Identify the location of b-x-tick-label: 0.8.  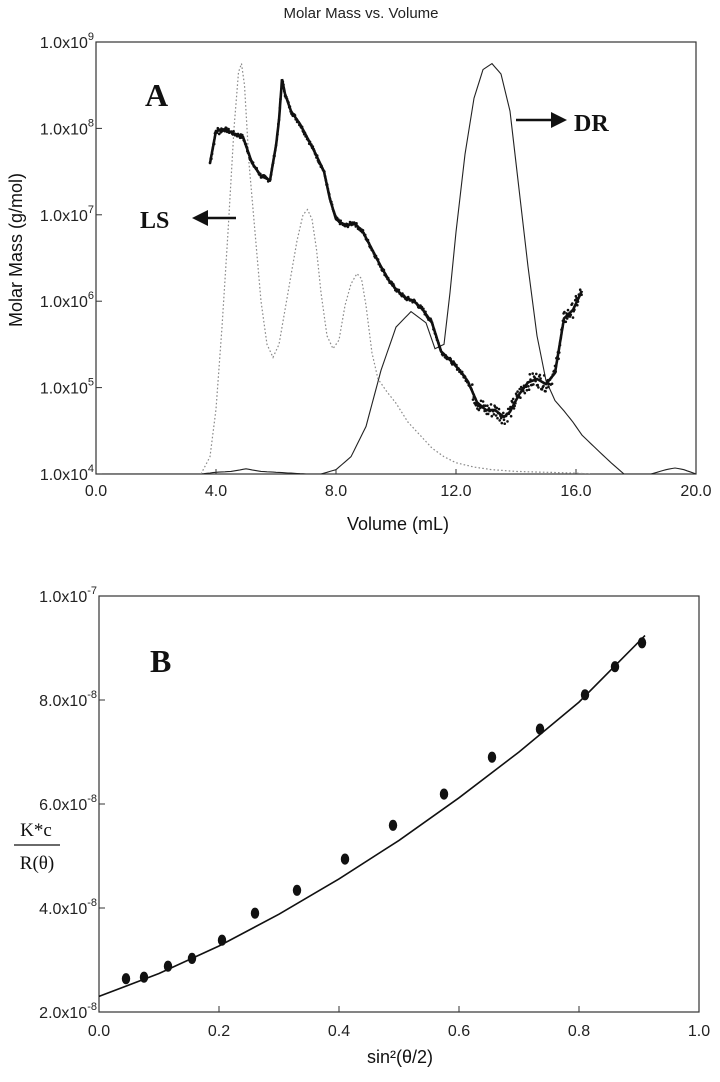
(579, 1031).